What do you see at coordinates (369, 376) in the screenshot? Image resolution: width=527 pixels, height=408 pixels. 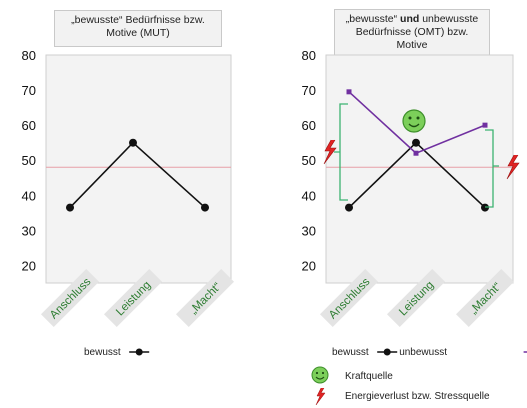 I see `annotation-label: Kraftquelle` at bounding box center [369, 376].